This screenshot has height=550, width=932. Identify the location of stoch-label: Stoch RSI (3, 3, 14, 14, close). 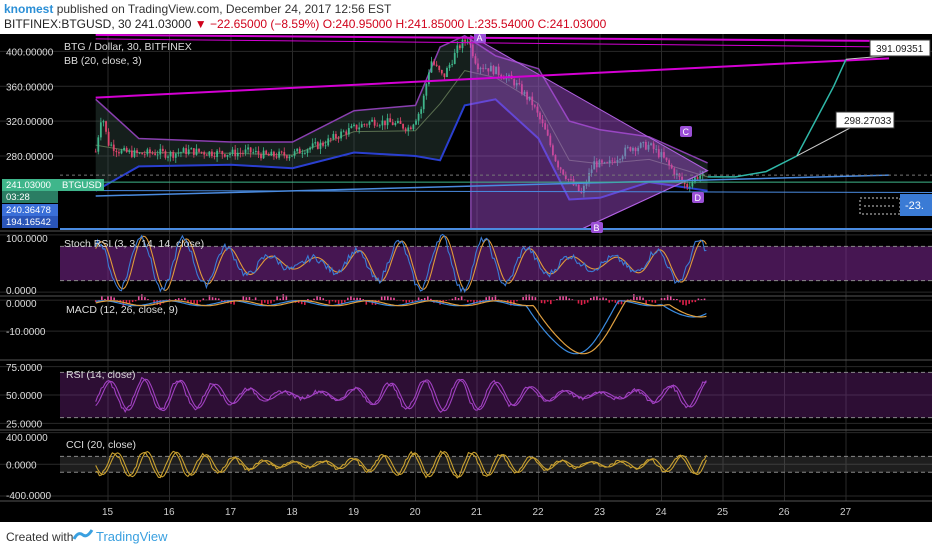
(134, 244).